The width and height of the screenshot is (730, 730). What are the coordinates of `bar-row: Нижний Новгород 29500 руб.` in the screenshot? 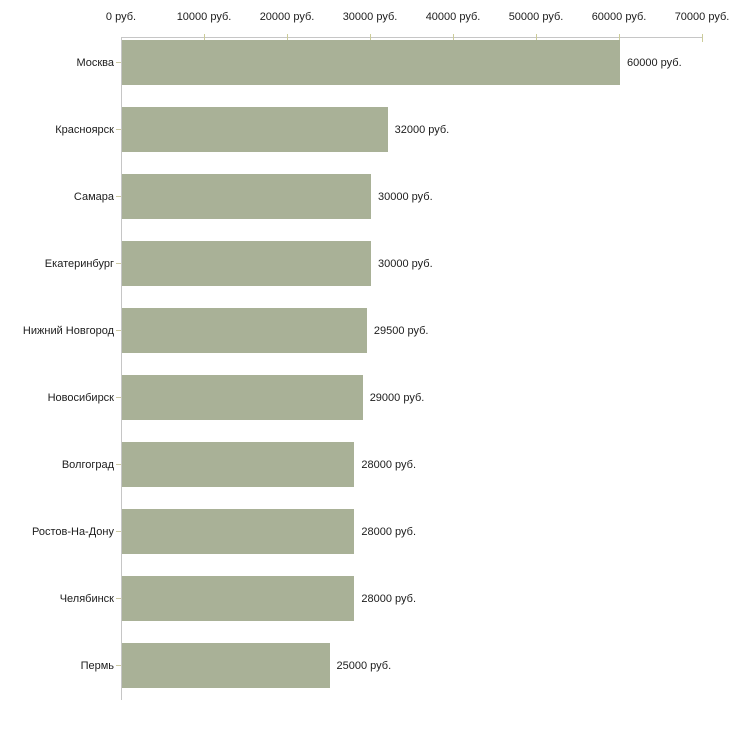 It's located at (365, 338).